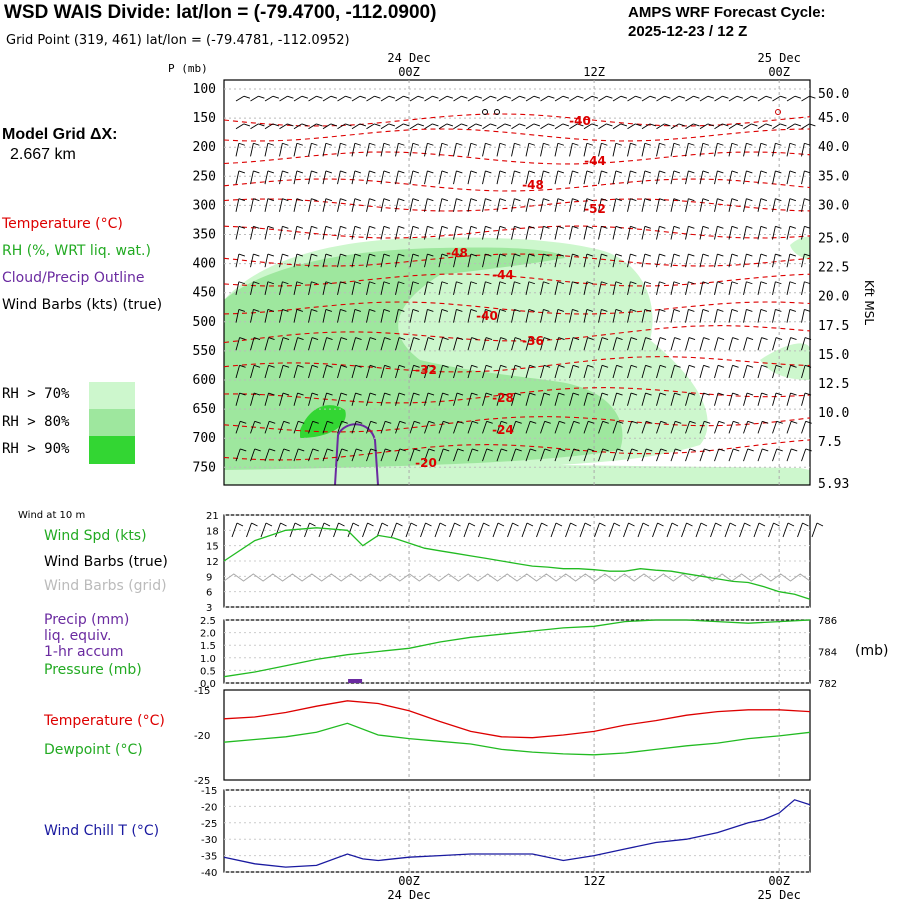 This screenshot has width=900, height=900. What do you see at coordinates (204, 438) in the screenshot?
I see `pressure-tick: 700` at bounding box center [204, 438].